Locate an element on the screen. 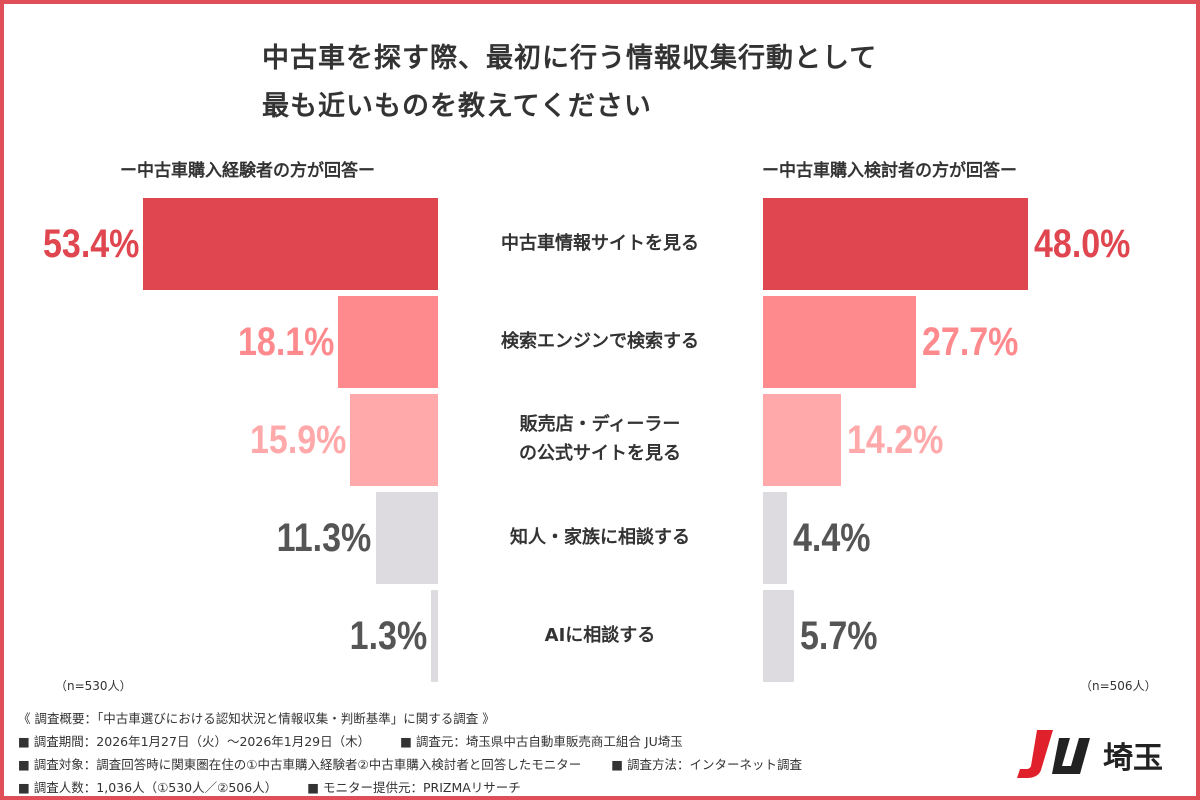 This screenshot has width=1200, height=800. label-left-3: 11.3% is located at coordinates (324, 538).